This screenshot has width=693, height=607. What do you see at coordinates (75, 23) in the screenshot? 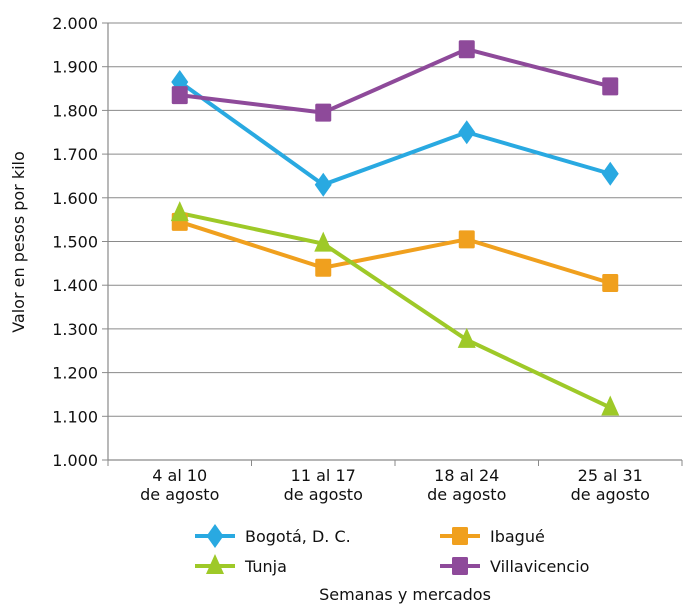
I see `y-tick-label: 2.000` at bounding box center [75, 23].